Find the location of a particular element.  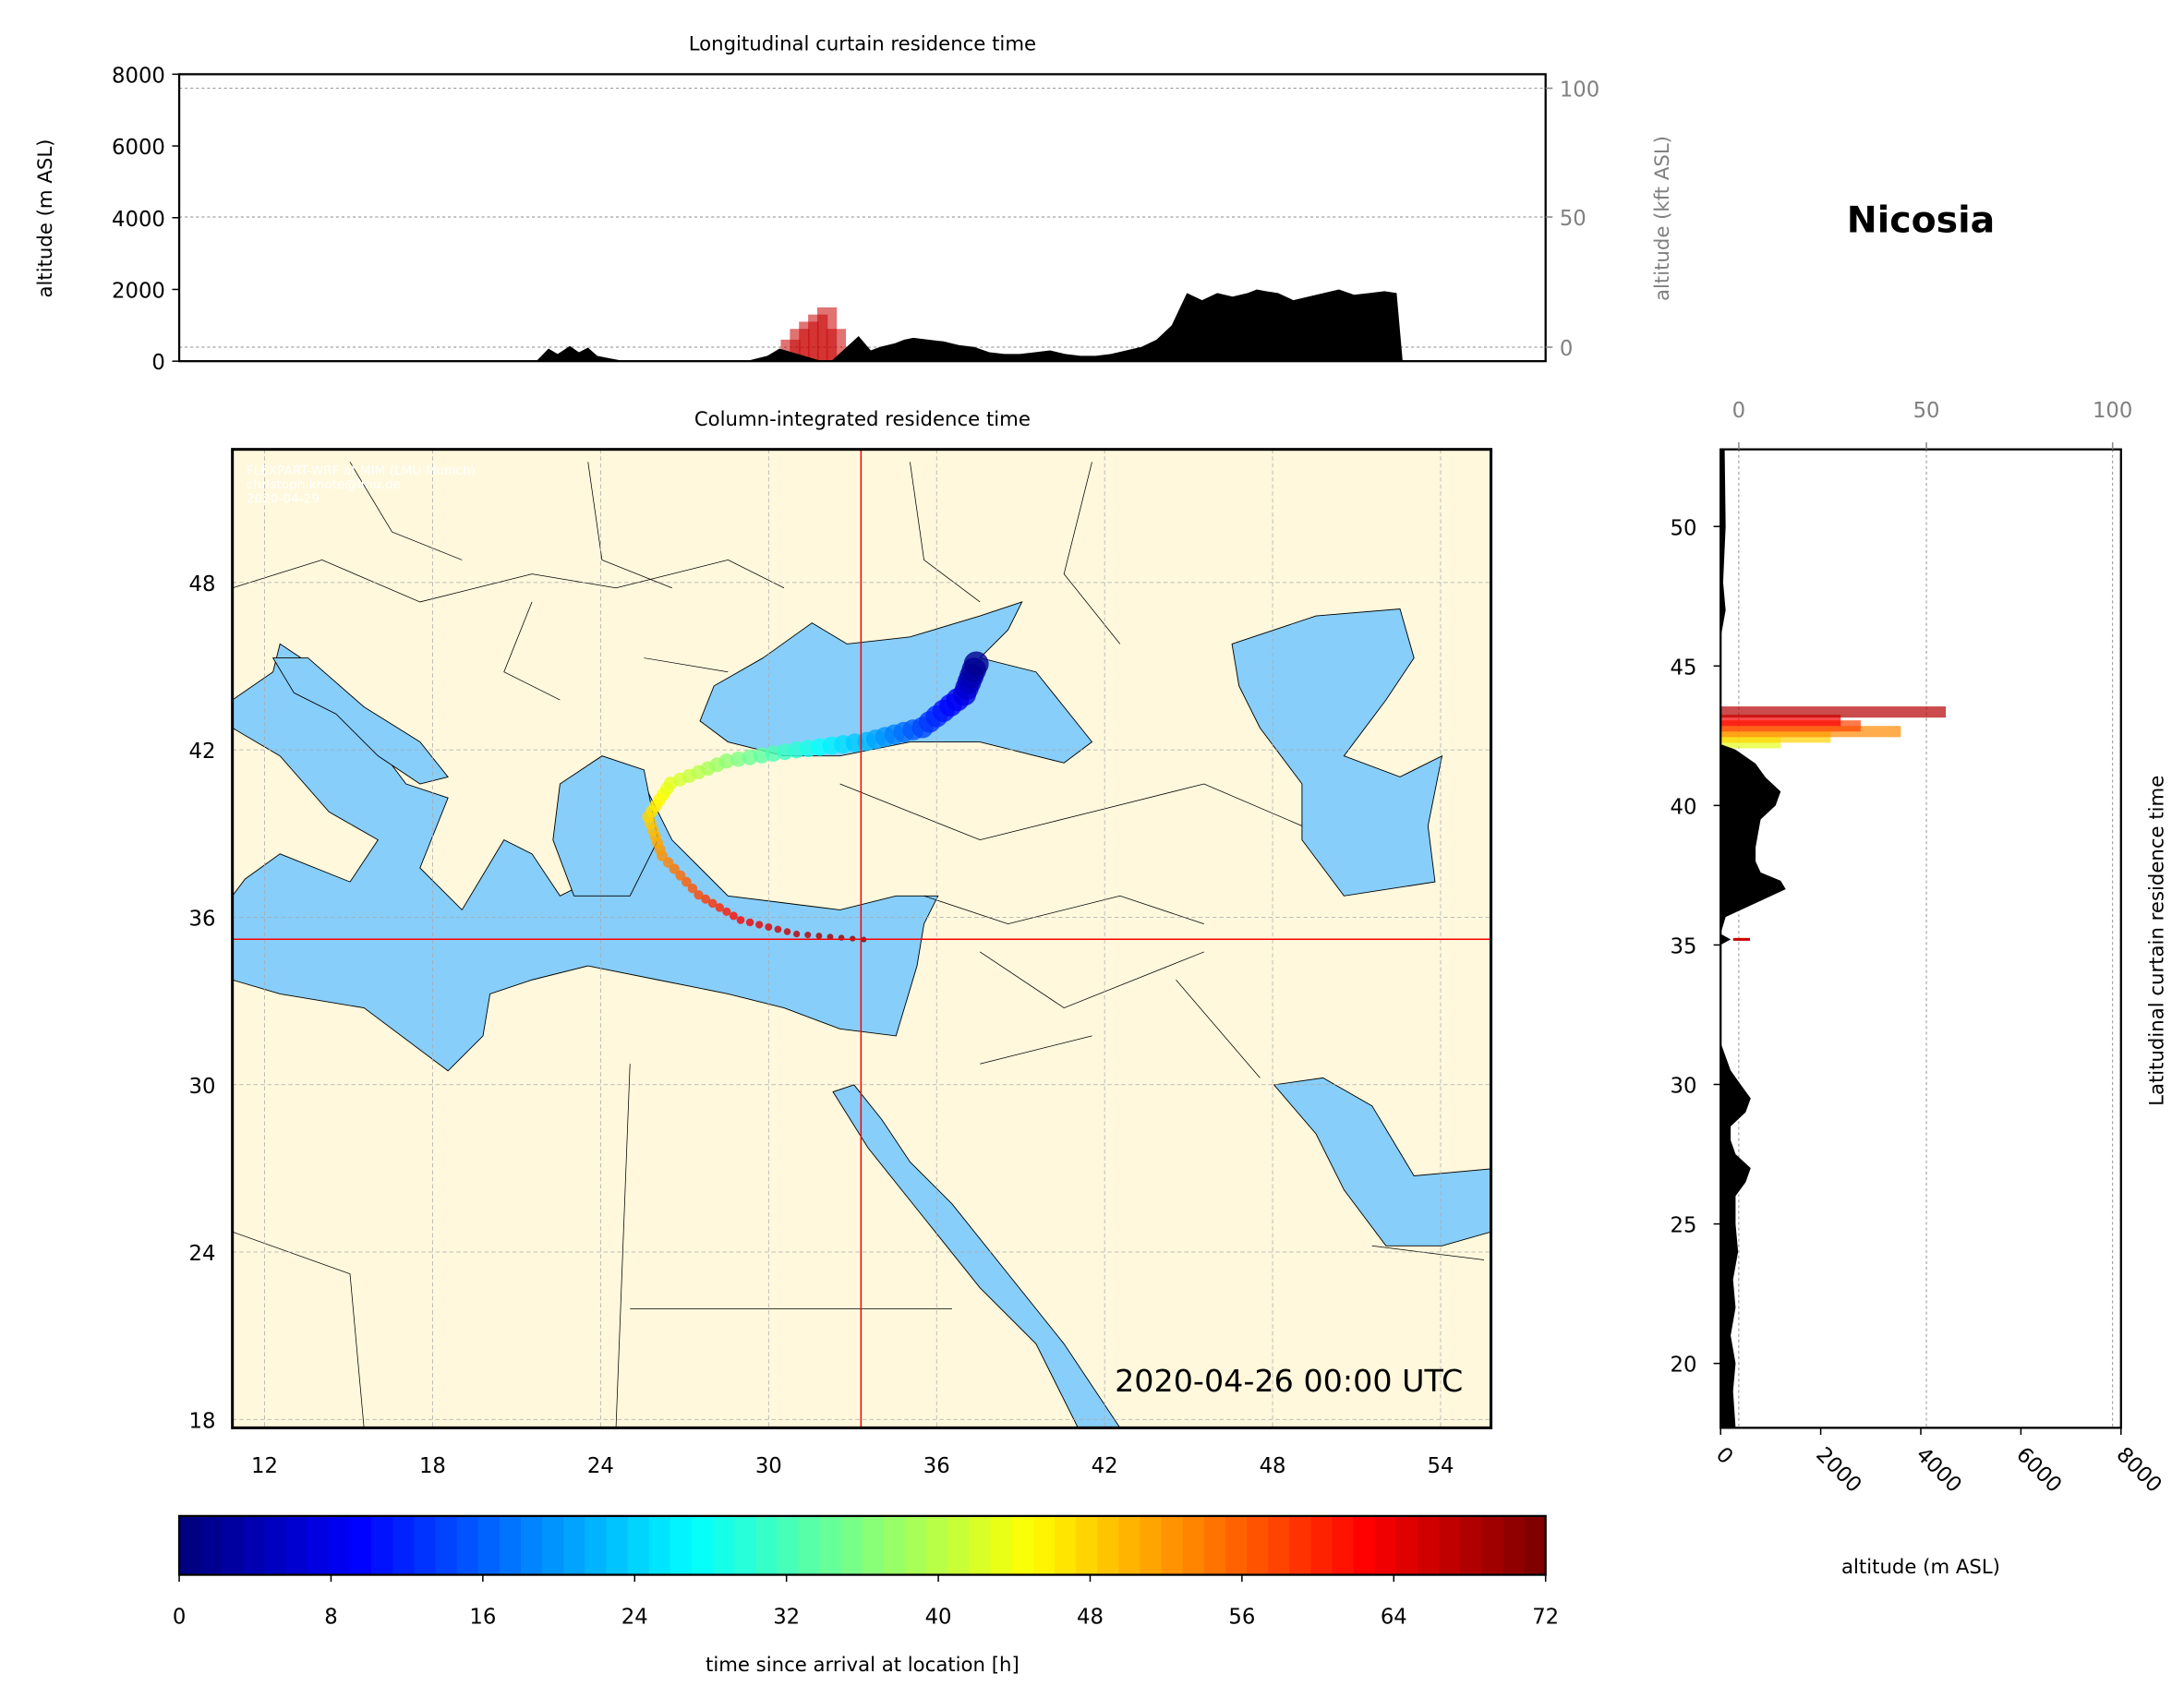

top-y-tick-label: 2000 is located at coordinates (138, 292).